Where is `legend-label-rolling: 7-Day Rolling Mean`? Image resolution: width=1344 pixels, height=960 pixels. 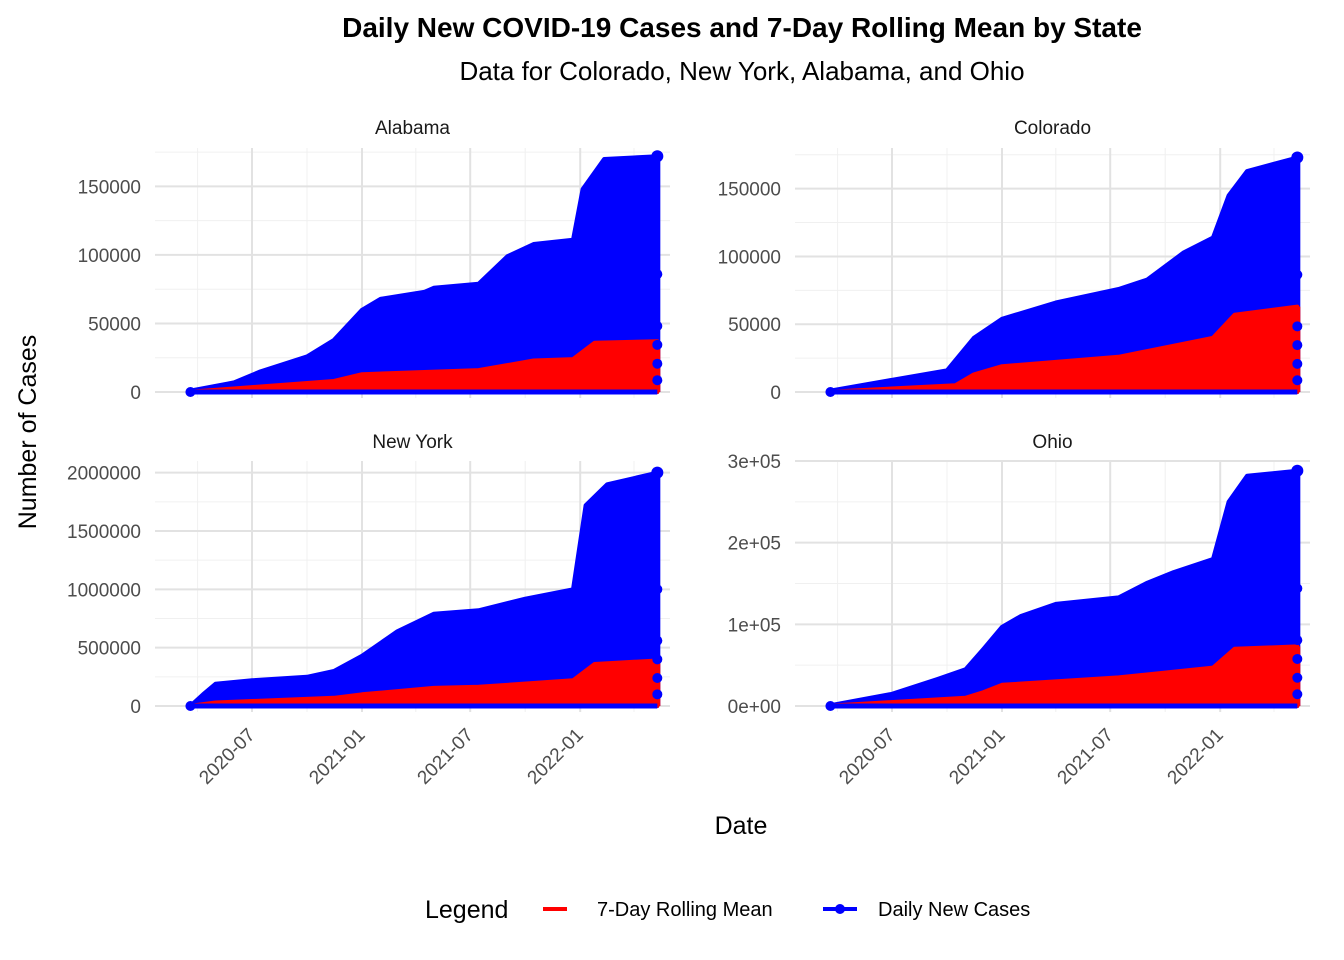
legend-label-rolling: 7-Day Rolling Mean is located at coordinates (685, 910).